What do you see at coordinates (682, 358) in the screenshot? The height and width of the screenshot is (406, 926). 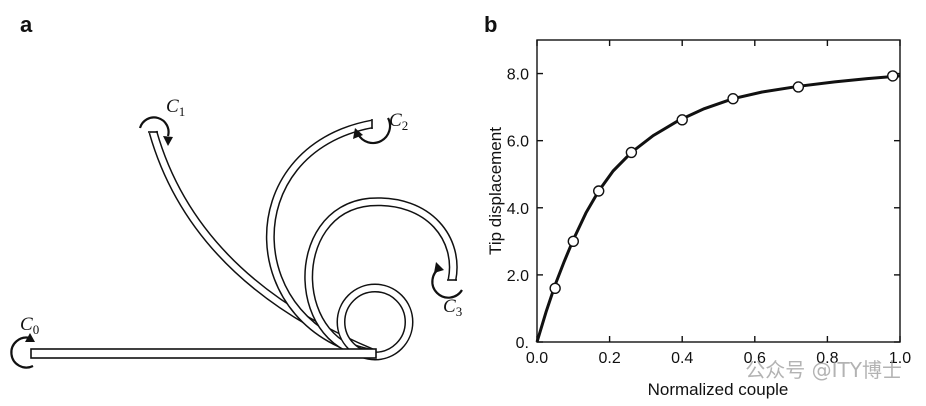 I see `x-tick-label: 0.4` at bounding box center [682, 358].